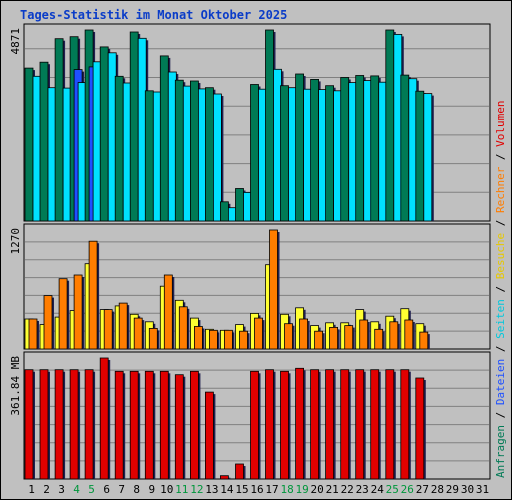 The height and width of the screenshot is (500, 512). I want to click on x-tick-day-11: 11, so click(181, 489).